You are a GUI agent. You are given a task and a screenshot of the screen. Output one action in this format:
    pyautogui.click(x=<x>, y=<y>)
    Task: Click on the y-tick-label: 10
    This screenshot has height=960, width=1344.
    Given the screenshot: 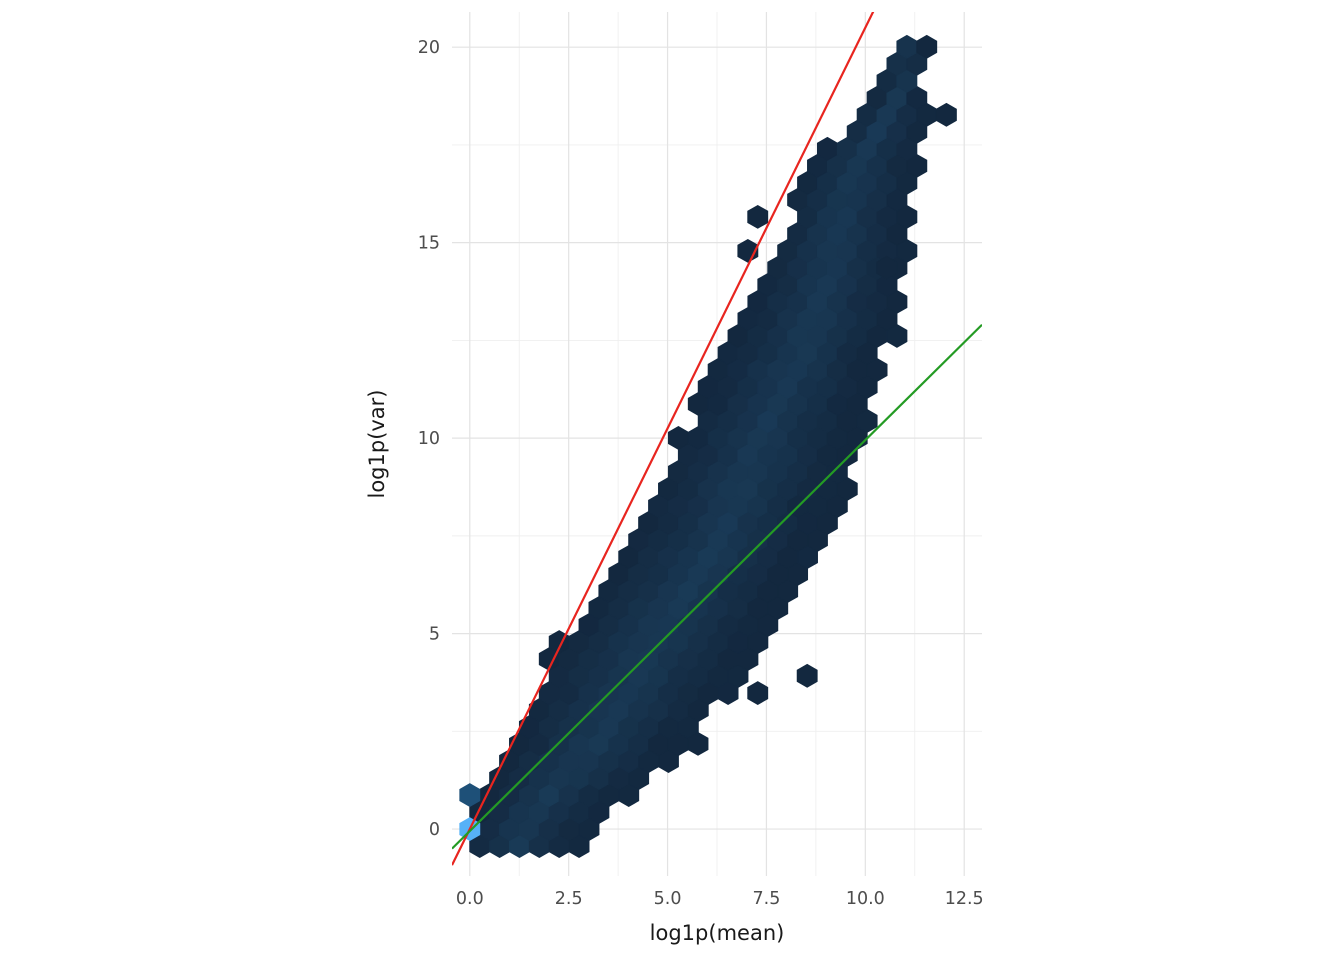 What is the action you would take?
    pyautogui.click(x=429, y=439)
    